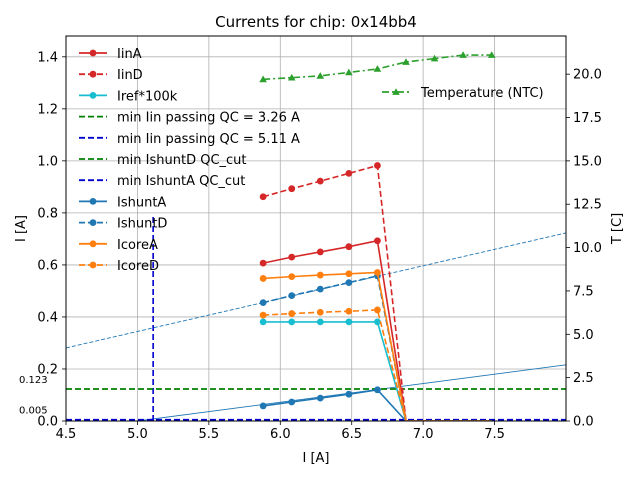 Image resolution: width=640 pixels, height=484 pixels. I want to click on annotation-label: 0.005, so click(33, 411).